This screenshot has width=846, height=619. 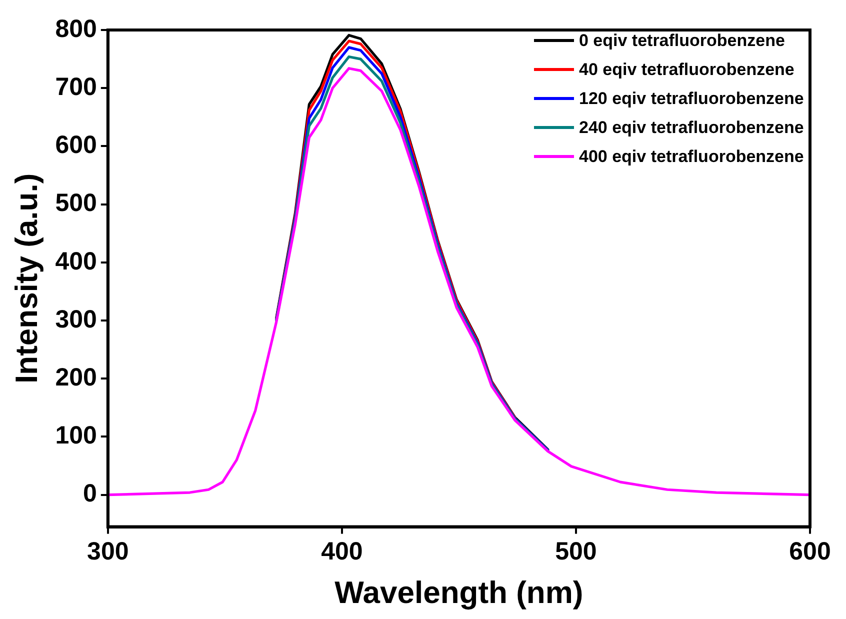 I want to click on legend-label: 120 eqiv tetrafluorobenzene, so click(x=691, y=99).